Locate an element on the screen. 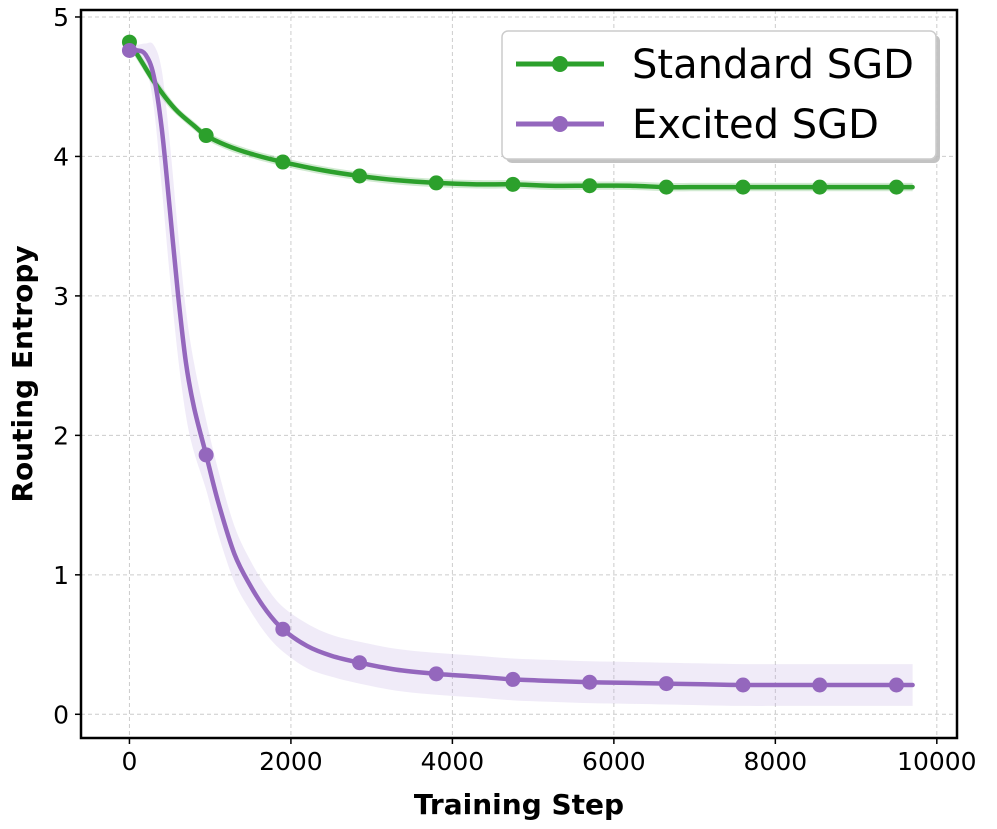 This screenshot has width=997, height=829. y-tick-label: 0 is located at coordinates (61, 714).